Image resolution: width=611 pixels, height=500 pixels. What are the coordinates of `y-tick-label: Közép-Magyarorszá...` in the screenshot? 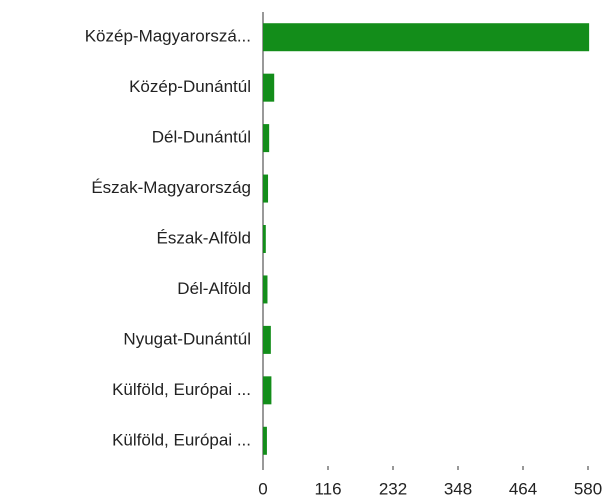 It's located at (168, 36).